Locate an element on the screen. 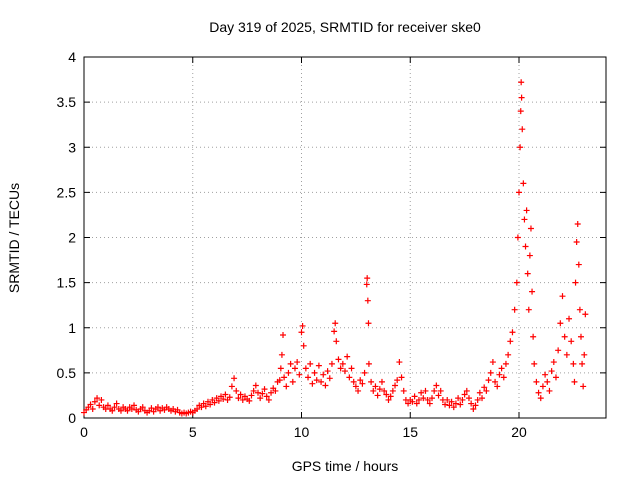 Image resolution: width=640 pixels, height=480 pixels. y-tick-label: 1 is located at coordinates (72, 328).